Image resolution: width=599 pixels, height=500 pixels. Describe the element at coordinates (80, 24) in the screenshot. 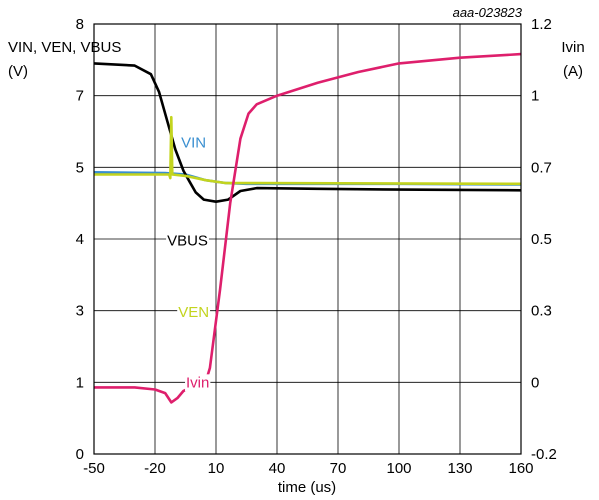

I see `y-left-tick-label: 8` at that location.